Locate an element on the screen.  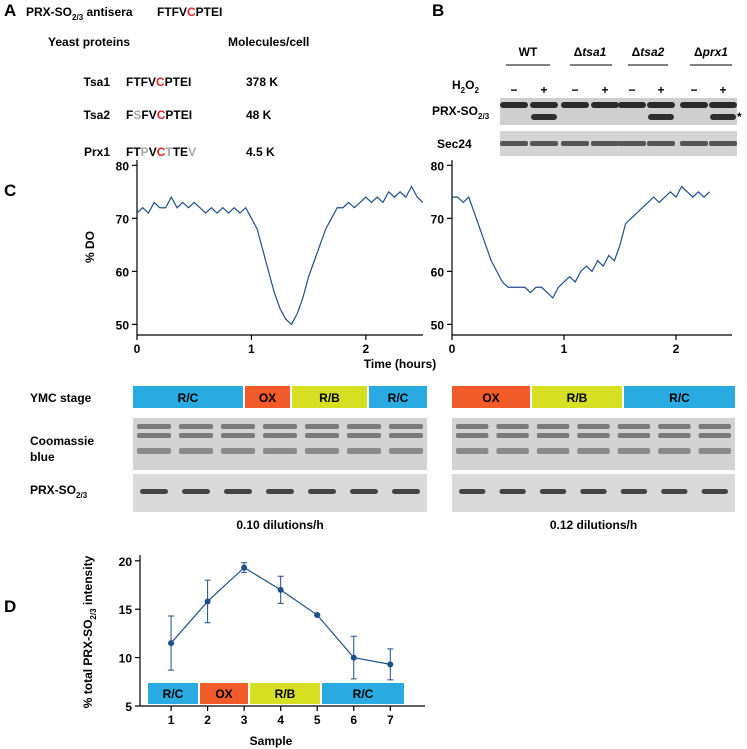
x-axis-label: Time (hours) is located at coordinates (400, 364).